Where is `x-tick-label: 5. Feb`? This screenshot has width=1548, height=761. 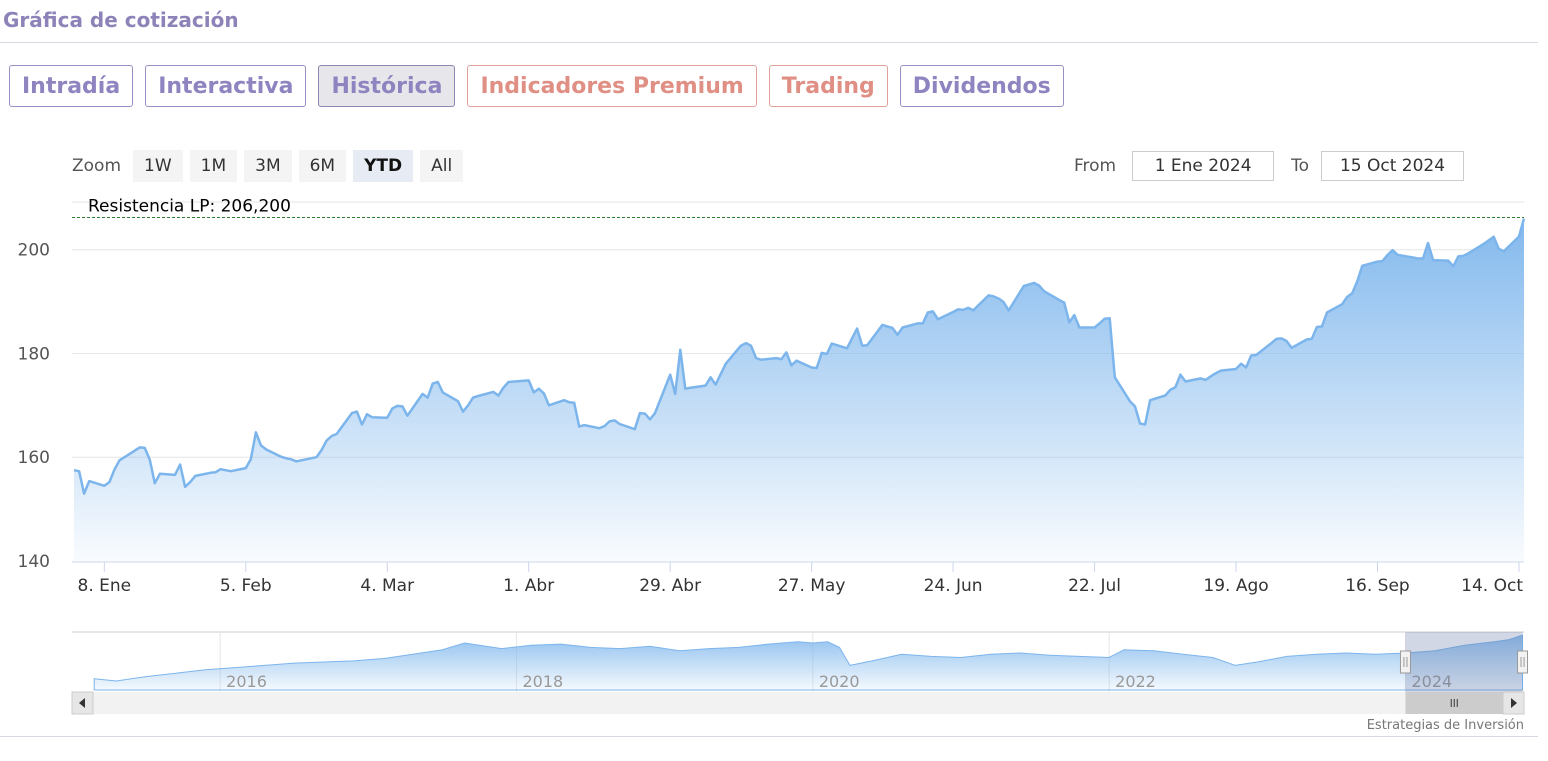
x-tick-label: 5. Feb is located at coordinates (246, 586).